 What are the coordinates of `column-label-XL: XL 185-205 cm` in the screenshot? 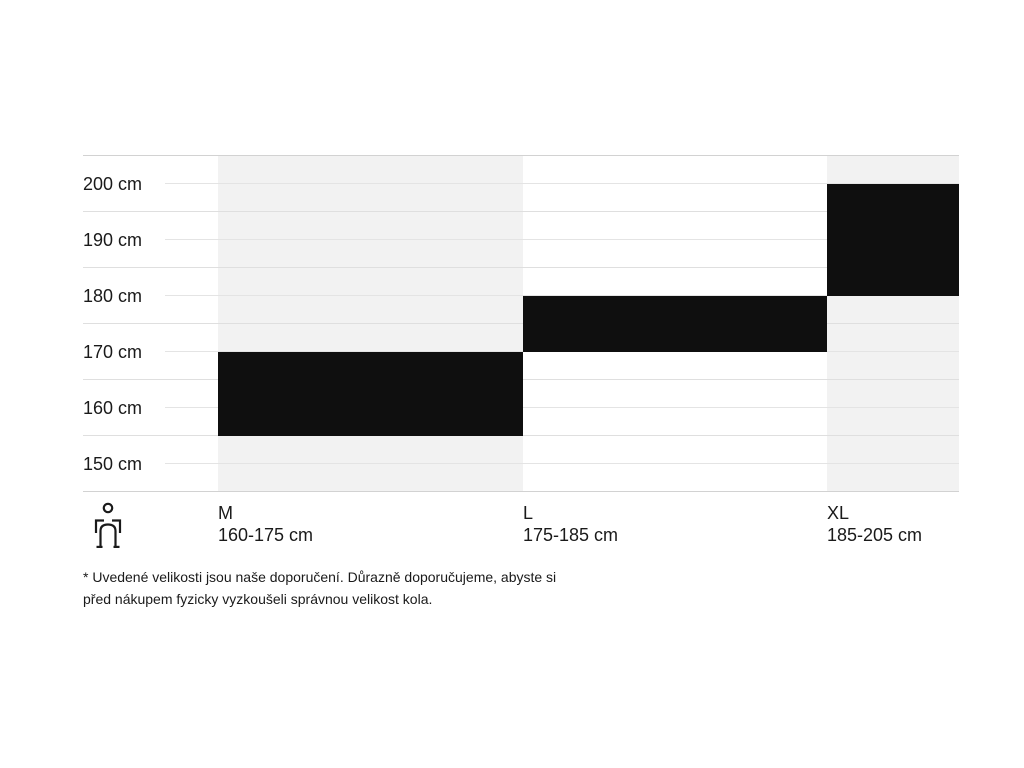 It's located at (874, 524).